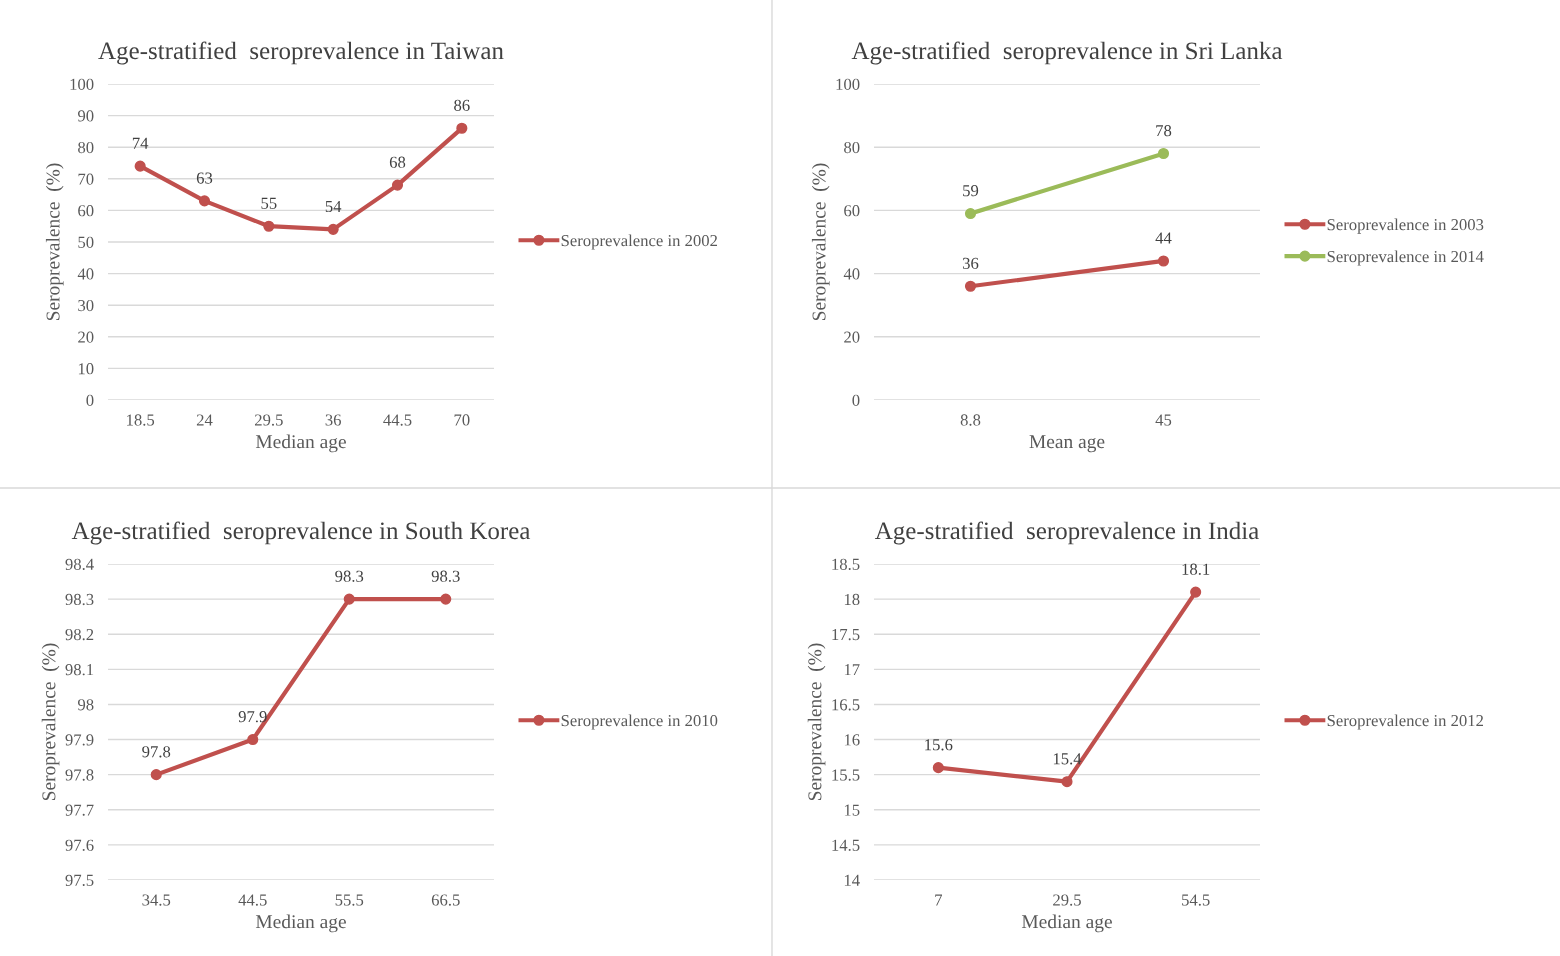  Describe the element at coordinates (639, 722) in the screenshot. I see `legend-label: Seroprevalence in 2010` at that location.